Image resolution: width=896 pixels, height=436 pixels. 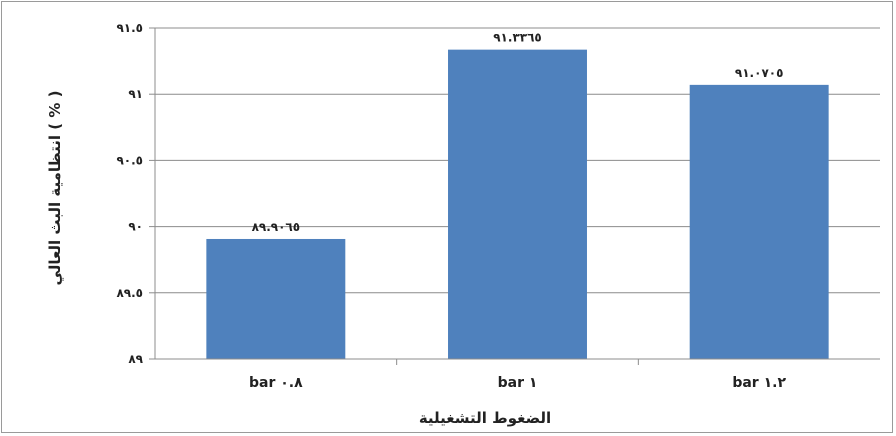 What do you see at coordinates (135, 359) in the screenshot?
I see `y-tick-label: ٨٩` at bounding box center [135, 359].